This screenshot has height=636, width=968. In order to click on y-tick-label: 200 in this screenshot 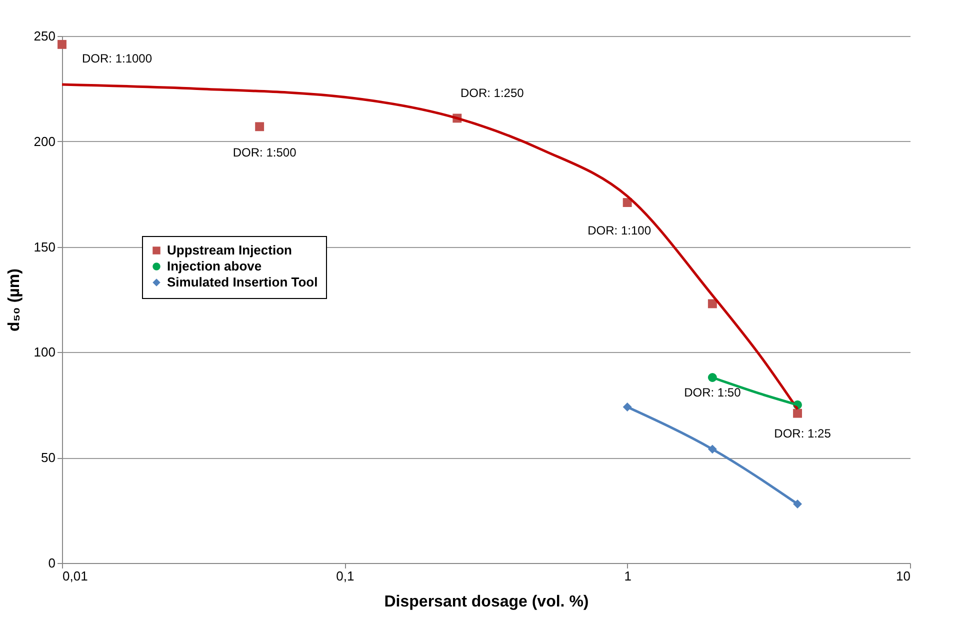, I will do `click(45, 141)`.